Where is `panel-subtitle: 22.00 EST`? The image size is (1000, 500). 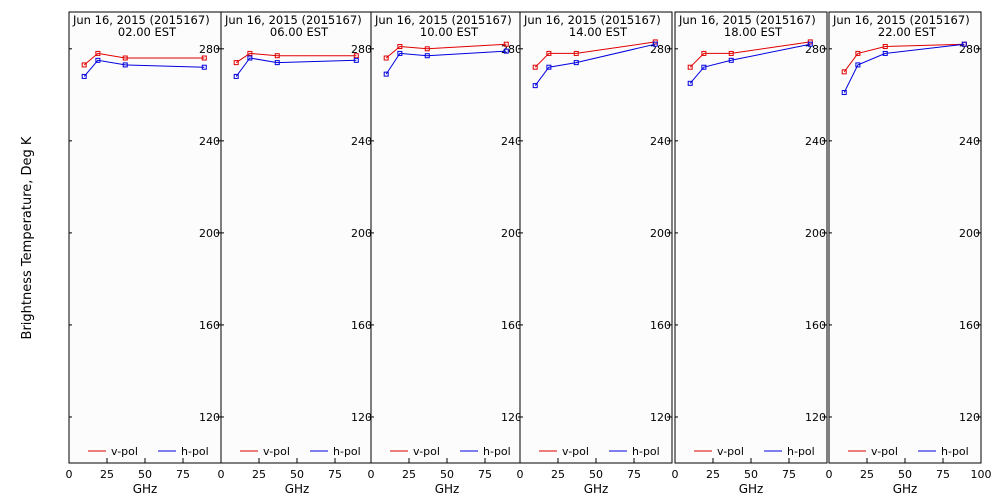
panel-subtitle: 22.00 EST is located at coordinates (907, 32).